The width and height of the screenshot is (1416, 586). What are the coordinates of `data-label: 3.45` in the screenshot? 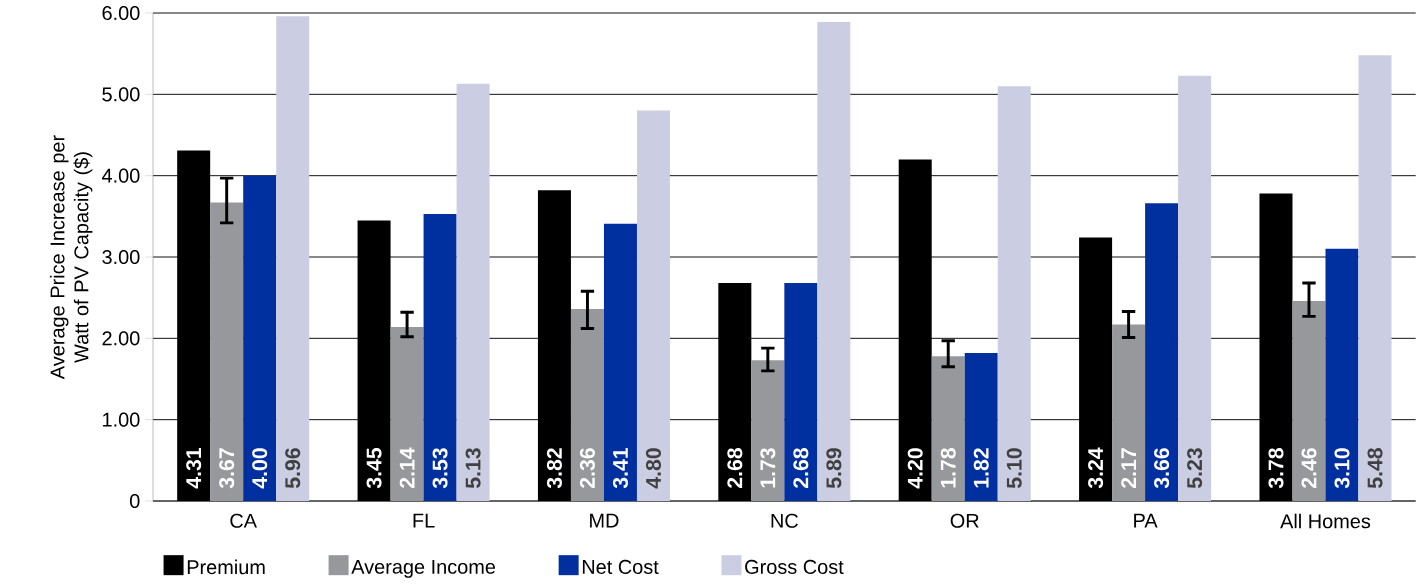 It's located at (374, 468).